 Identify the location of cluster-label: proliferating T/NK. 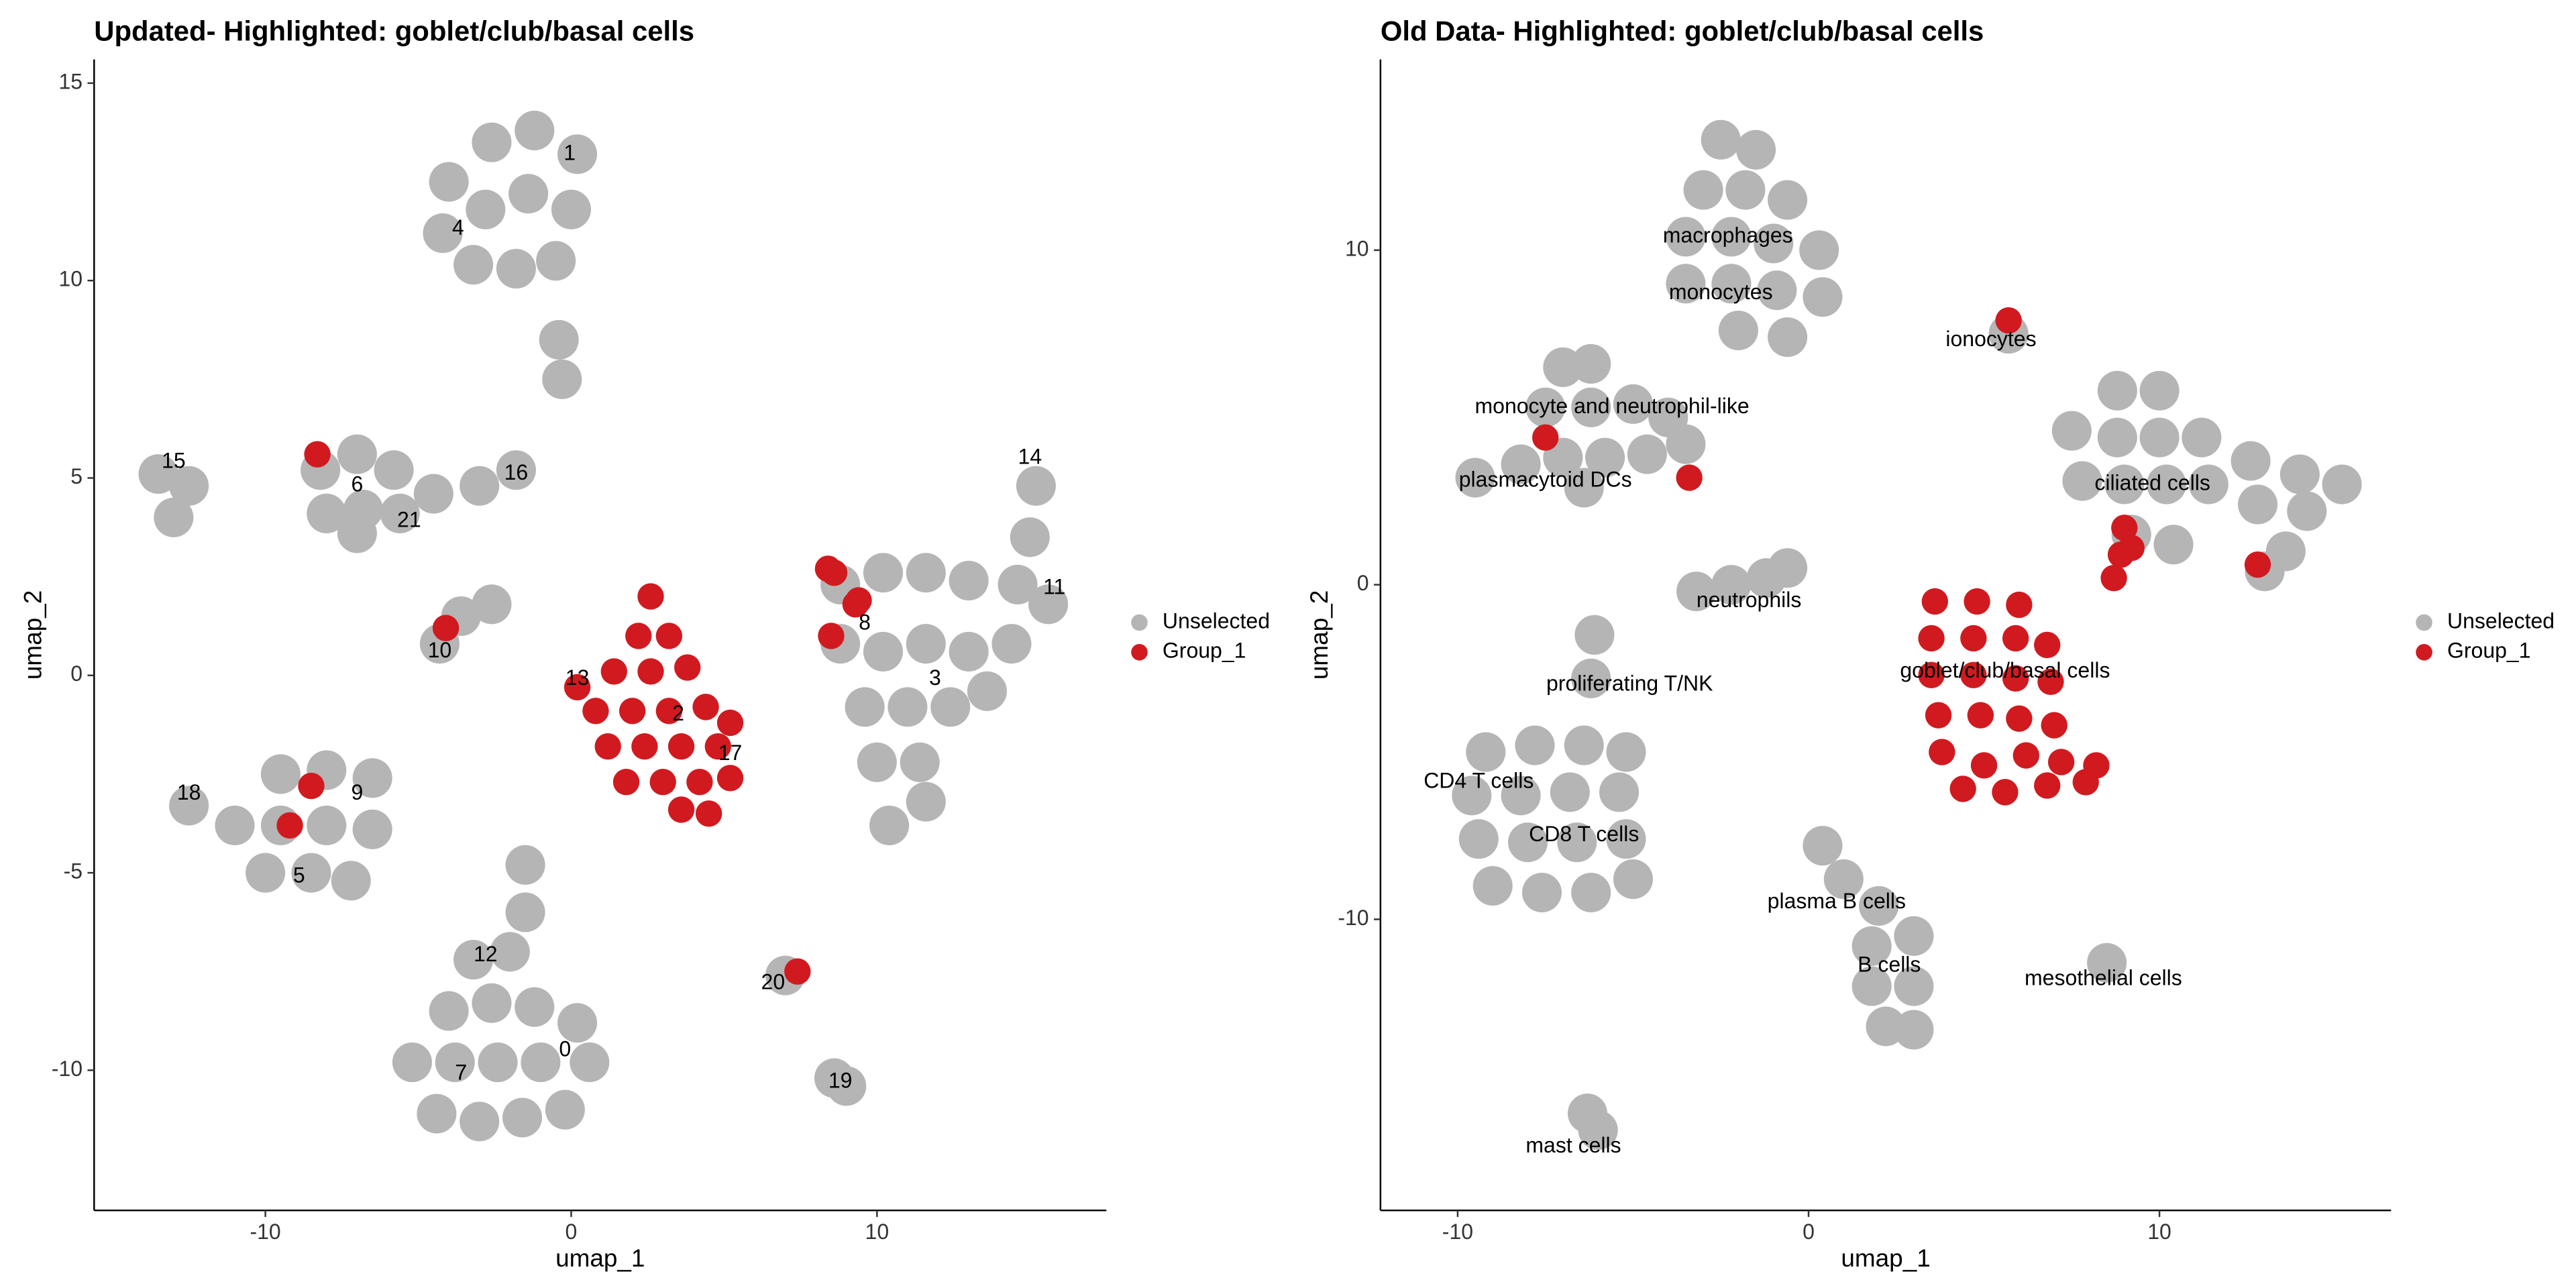
(1629, 684).